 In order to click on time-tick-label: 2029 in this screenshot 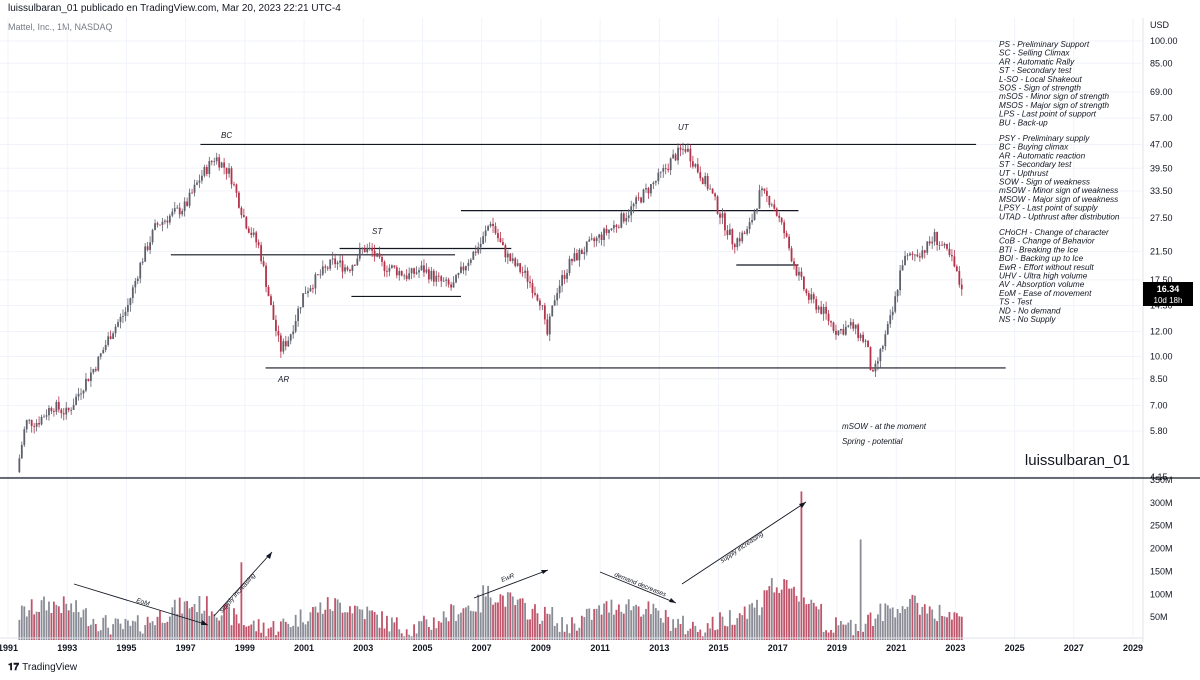, I will do `click(1133, 648)`.